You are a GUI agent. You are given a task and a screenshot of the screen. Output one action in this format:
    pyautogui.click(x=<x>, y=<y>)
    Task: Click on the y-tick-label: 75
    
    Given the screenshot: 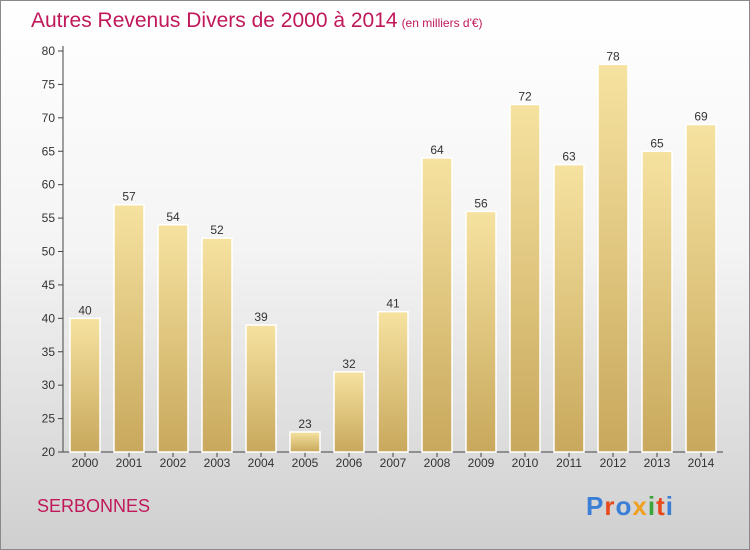 What is the action you would take?
    pyautogui.click(x=49, y=84)
    